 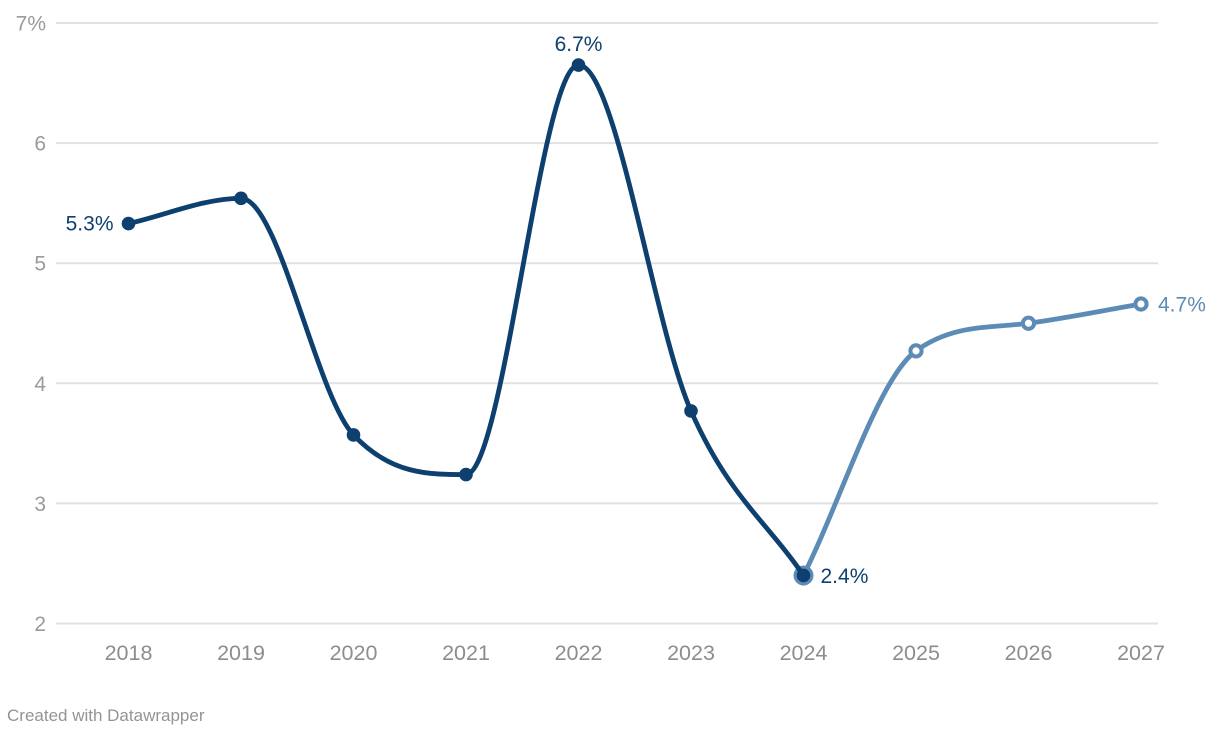 I want to click on series-line-forecast, so click(x=972, y=439).